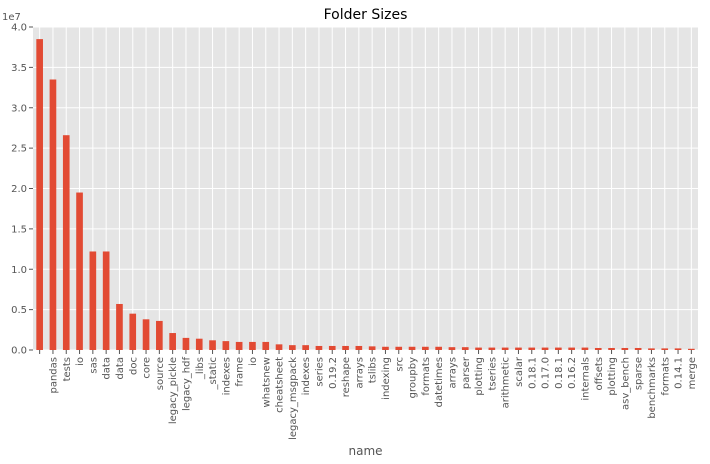  I want to click on y-tick-label: 3.5, so click(19, 68).